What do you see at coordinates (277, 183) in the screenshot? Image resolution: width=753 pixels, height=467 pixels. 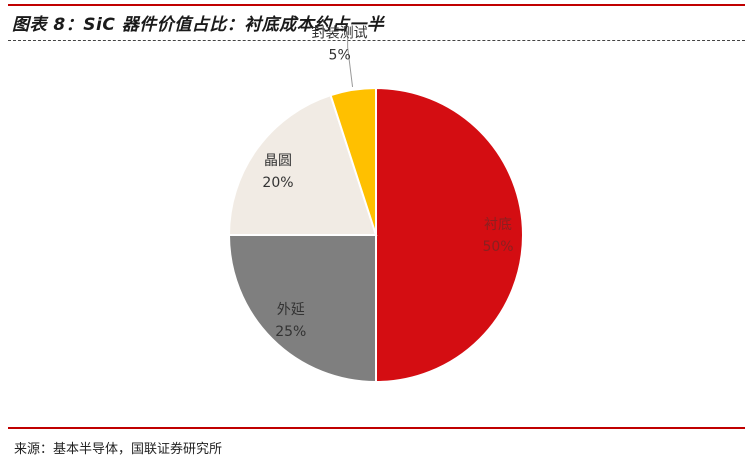 I see `slice-value-label-2: 20%` at bounding box center [277, 183].